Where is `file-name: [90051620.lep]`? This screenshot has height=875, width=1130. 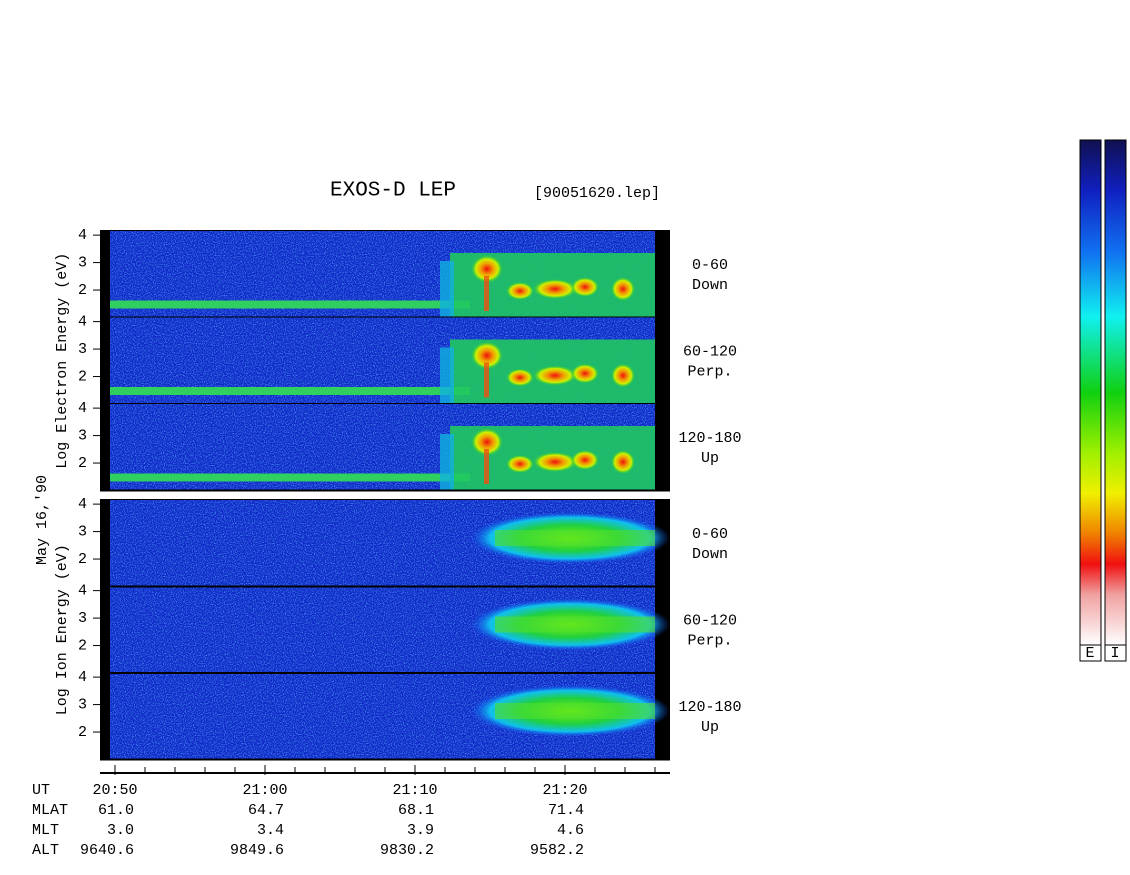
file-name: [90051620.lep] is located at coordinates (597, 193).